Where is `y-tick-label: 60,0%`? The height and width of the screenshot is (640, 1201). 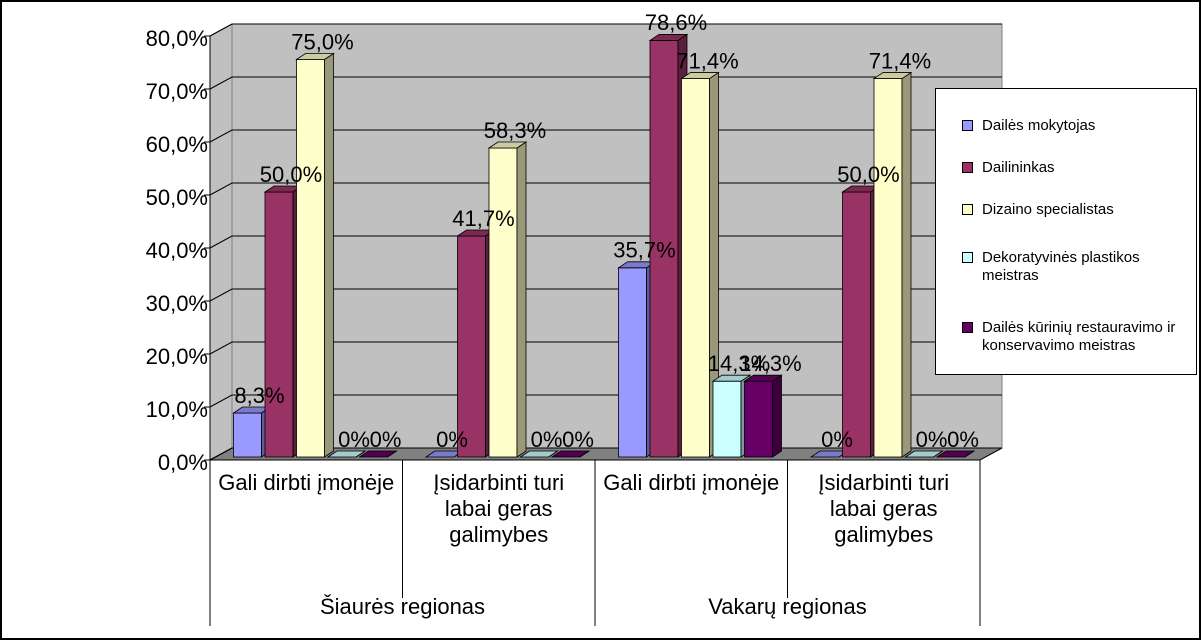
y-tick-label: 60,0% is located at coordinates (177, 144).